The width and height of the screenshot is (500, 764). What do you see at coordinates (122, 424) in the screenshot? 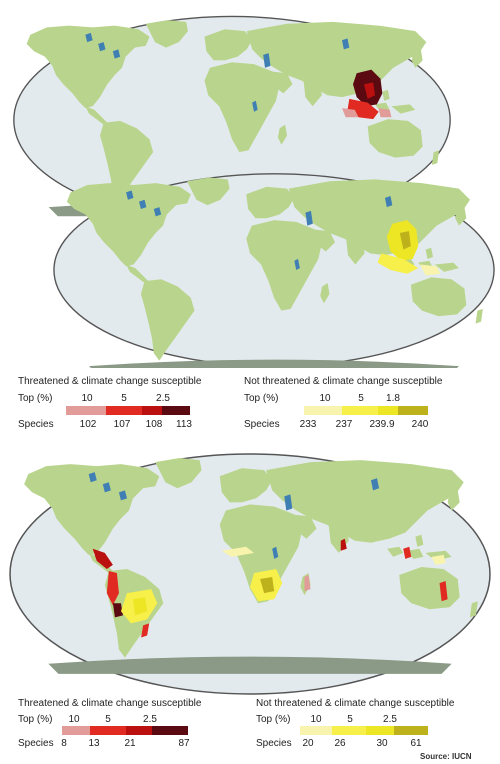
I see `legend-species-tick: 107` at bounding box center [122, 424].